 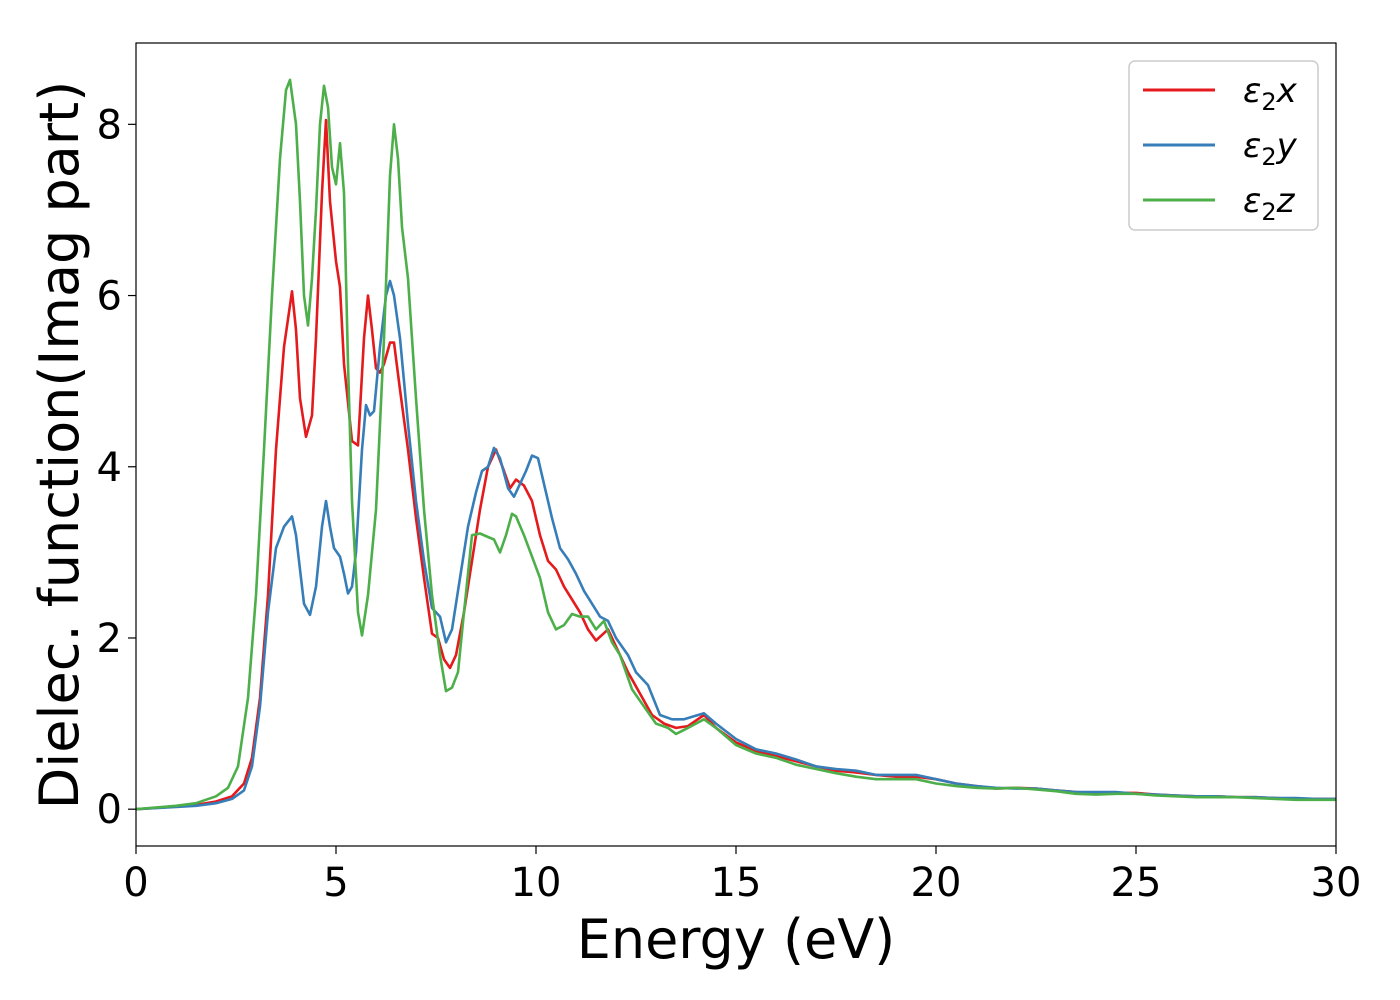 I want to click on x-axis: 0 5 10 15 20 25 30, so click(x=742, y=876).